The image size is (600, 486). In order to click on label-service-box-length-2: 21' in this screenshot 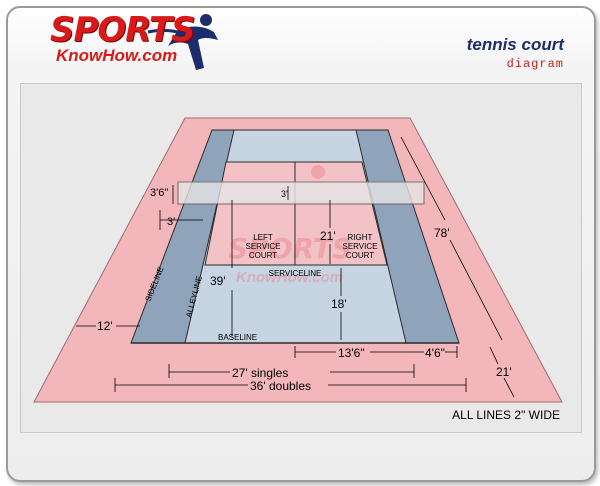, I will do `click(504, 372)`.